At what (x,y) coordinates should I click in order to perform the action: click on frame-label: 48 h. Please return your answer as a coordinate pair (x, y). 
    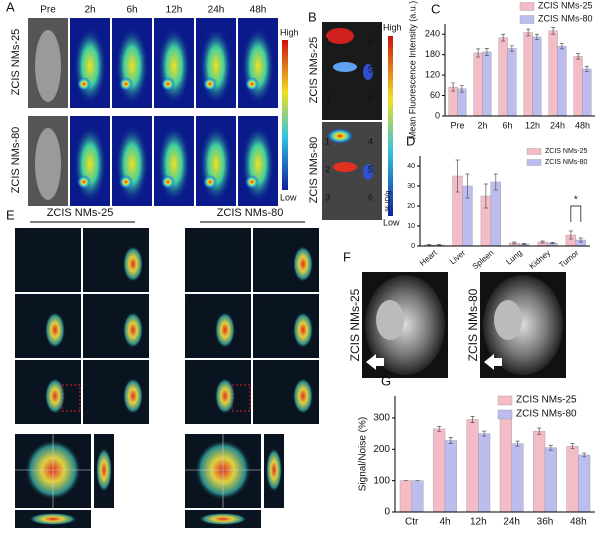
    Looking at the image, I should click on (262, 367).